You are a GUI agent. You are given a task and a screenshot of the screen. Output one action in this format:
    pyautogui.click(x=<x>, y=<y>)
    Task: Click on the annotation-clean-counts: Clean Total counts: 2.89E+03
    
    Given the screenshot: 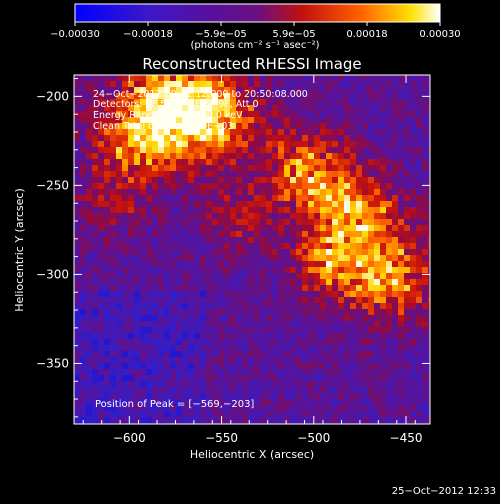 What is the action you would take?
    pyautogui.click(x=163, y=126)
    